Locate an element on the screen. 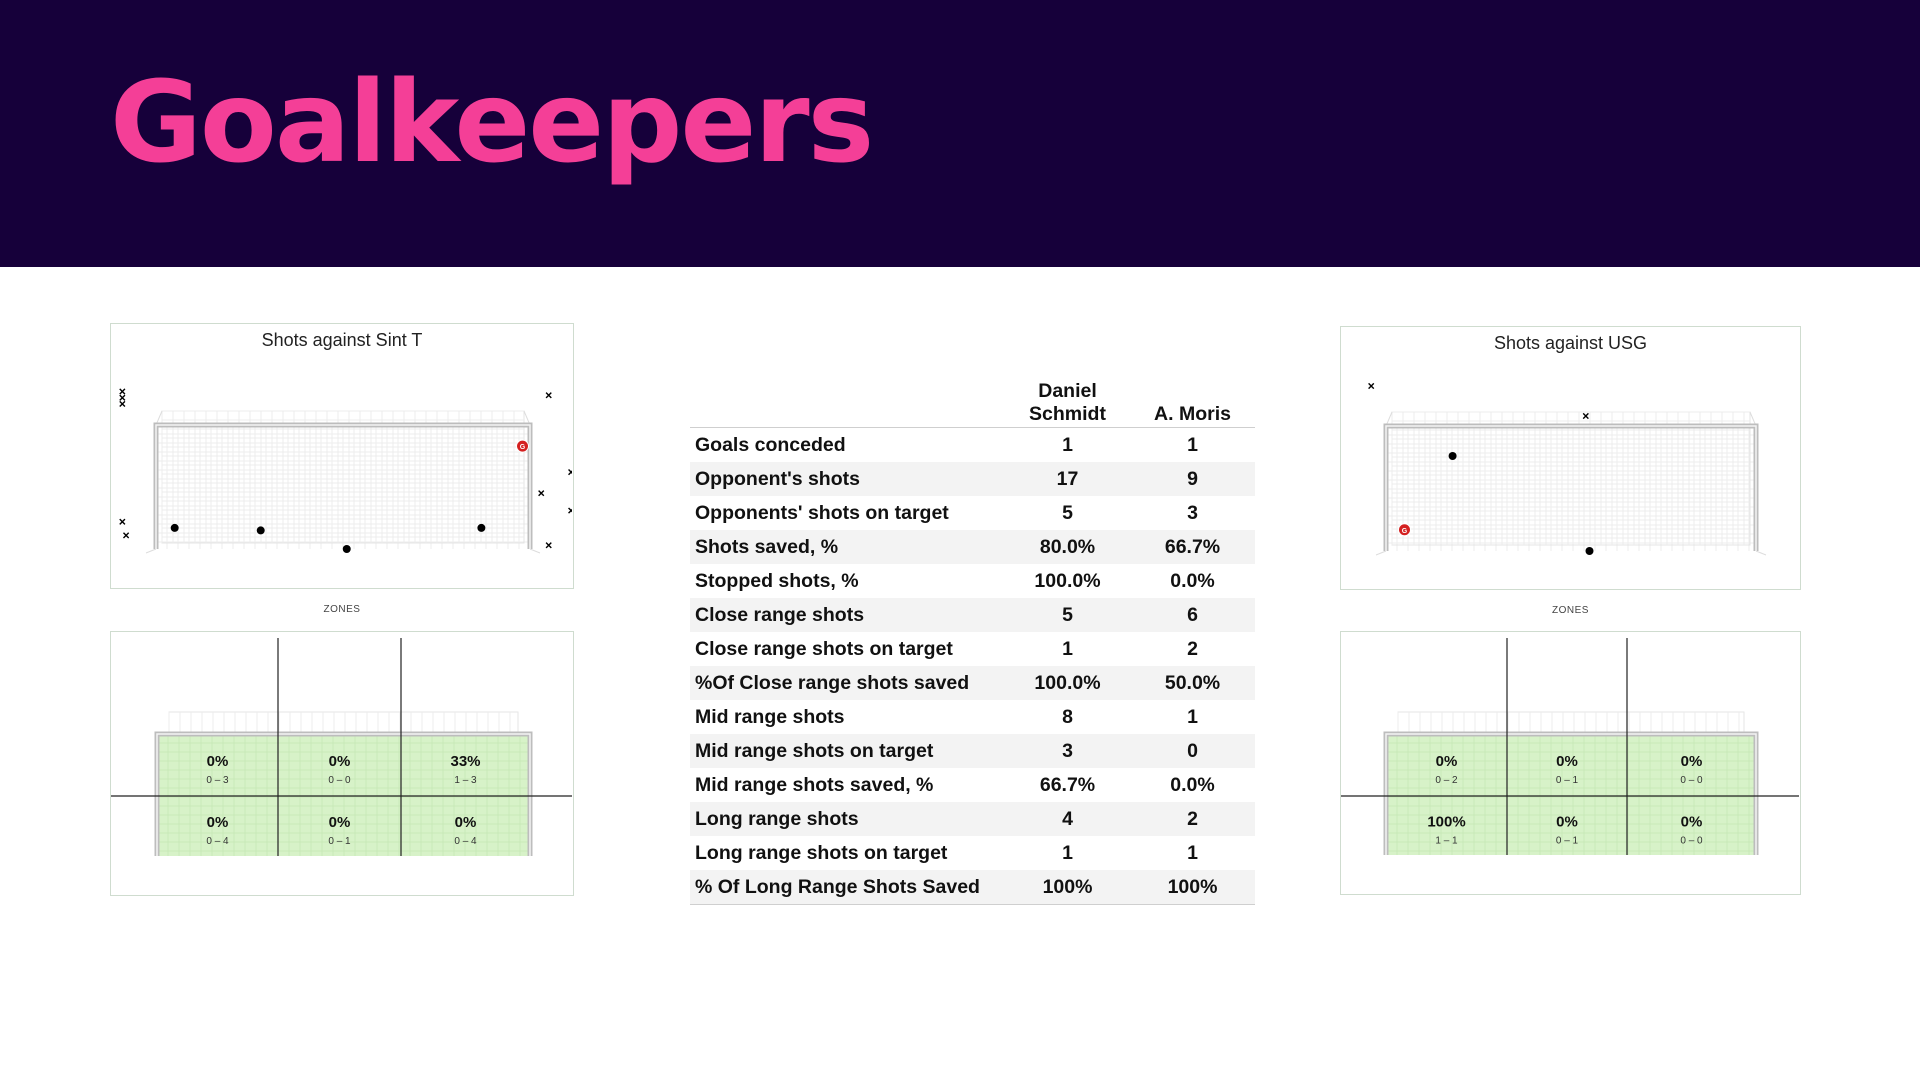  table-row: Close range shots 5 6 is located at coordinates (972, 615).